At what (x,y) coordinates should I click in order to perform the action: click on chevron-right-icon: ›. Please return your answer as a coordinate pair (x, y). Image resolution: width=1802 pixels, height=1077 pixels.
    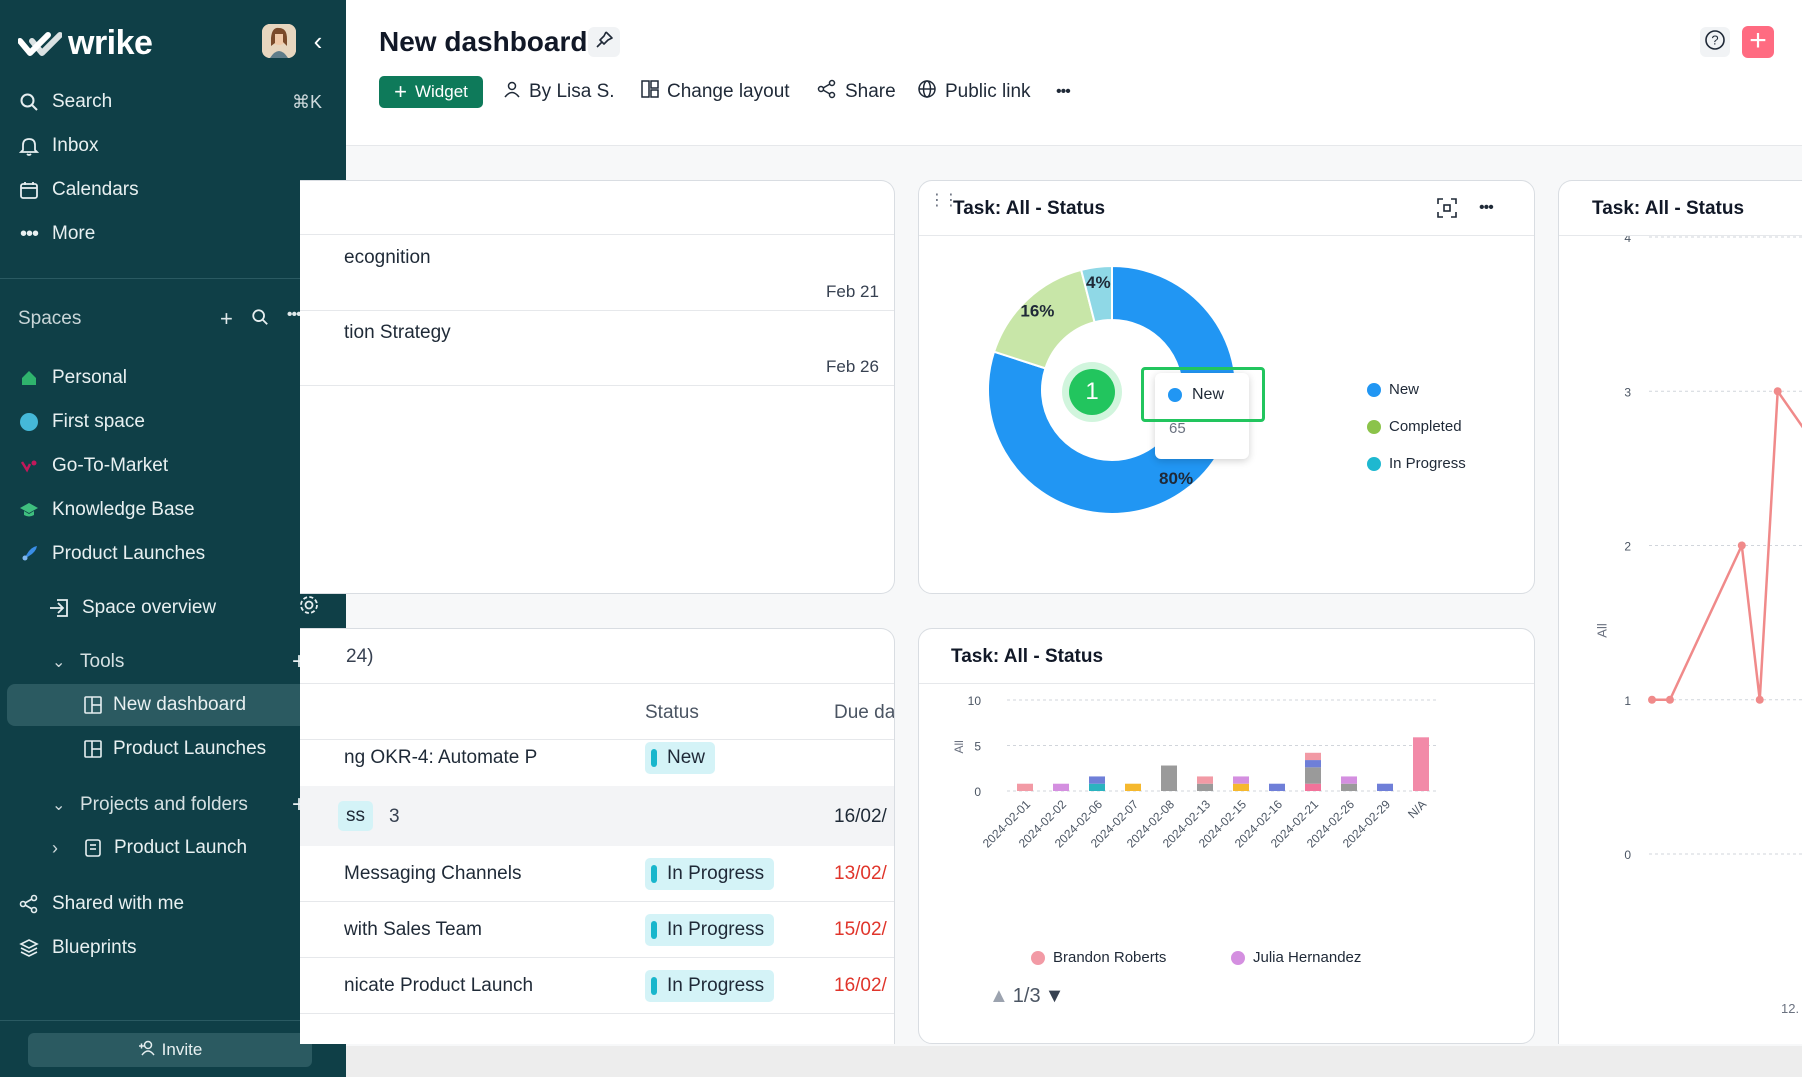
    Looking at the image, I should click on (55, 847).